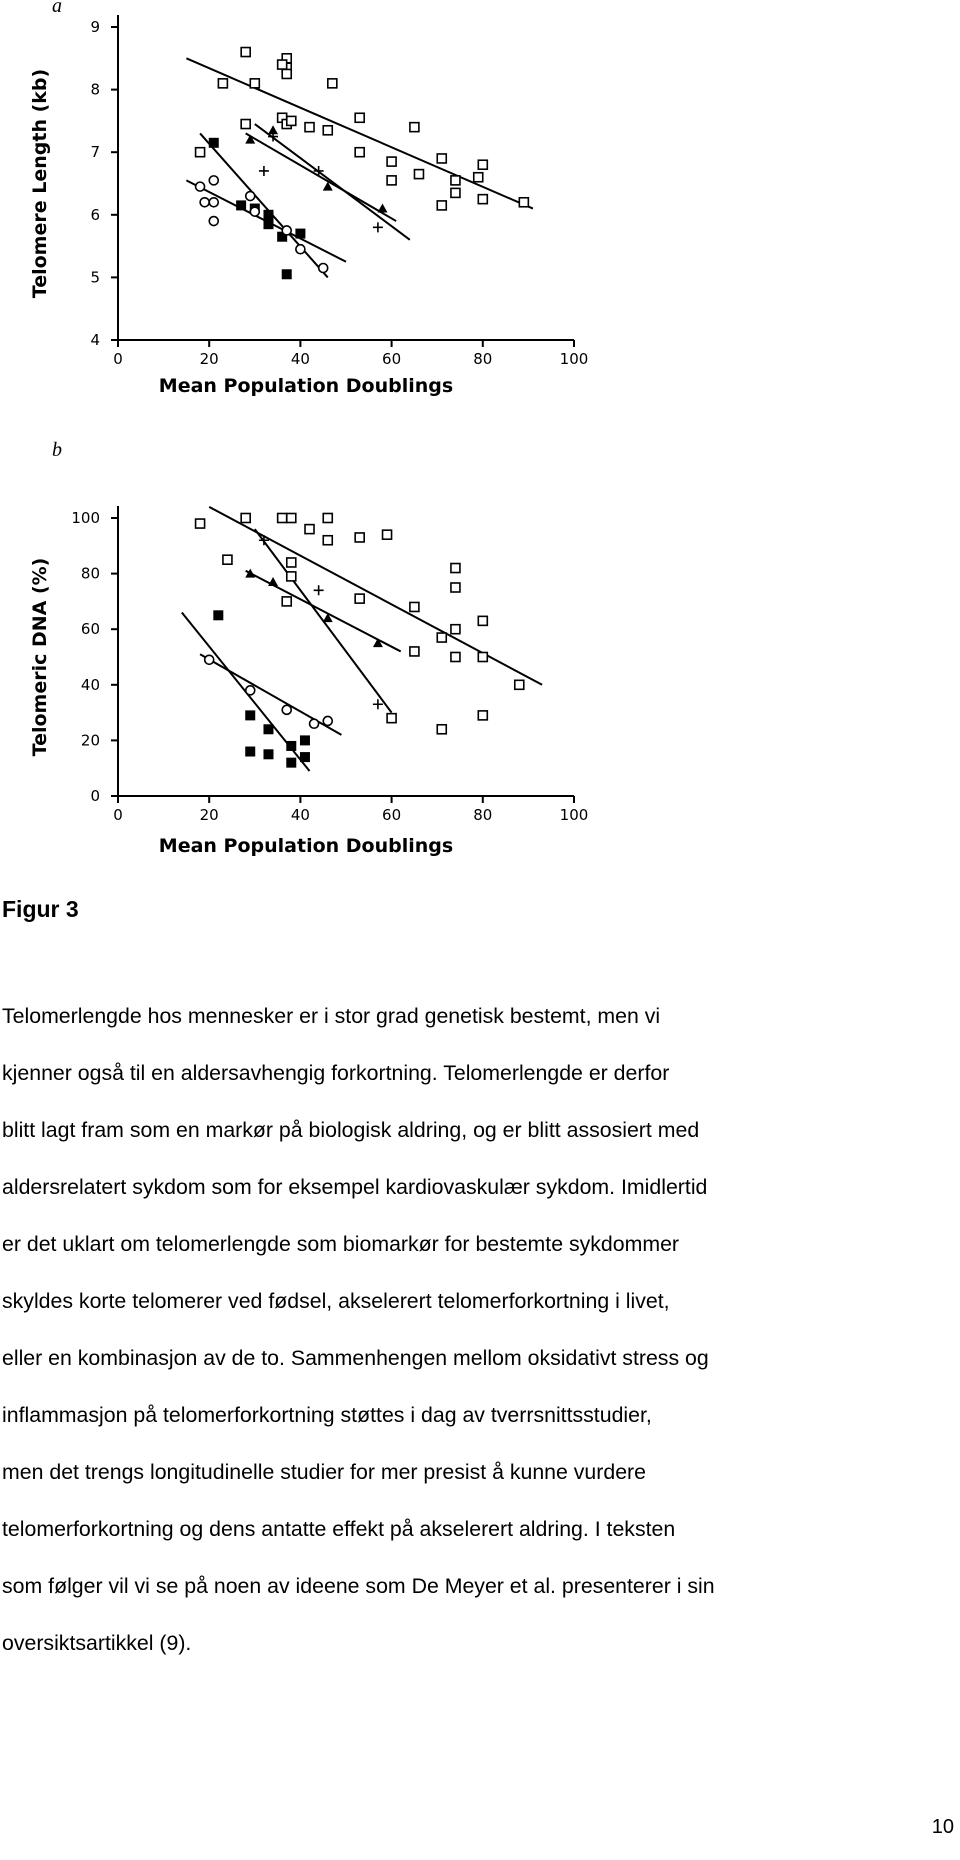  Describe the element at coordinates (90, 629) in the screenshot. I see `y-tick-label: 60` at that location.